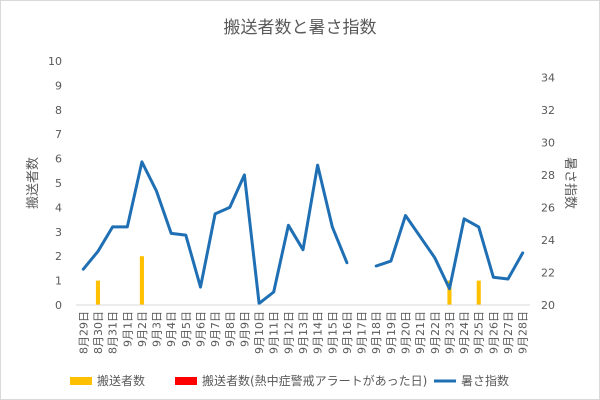  I want to click on legend-label: 暑さ指数, so click(485, 380).